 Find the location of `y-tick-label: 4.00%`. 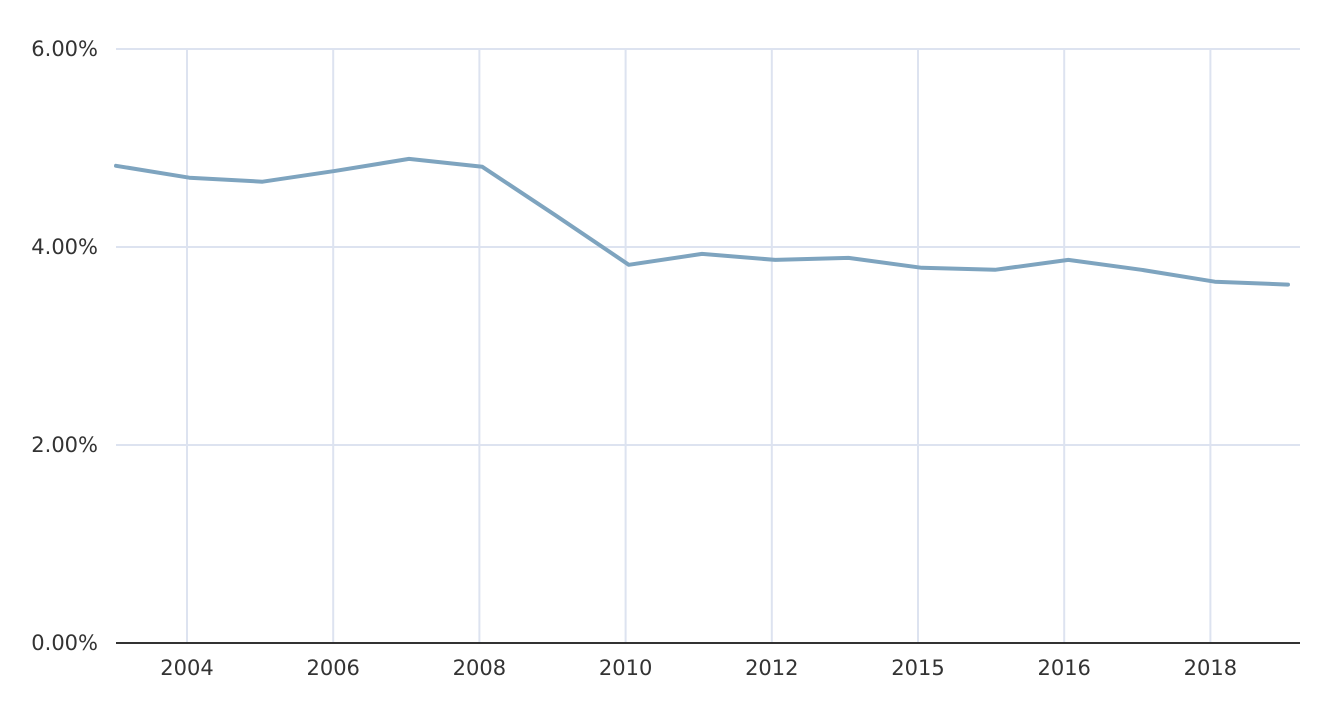

y-tick-label: 4.00% is located at coordinates (64, 247).